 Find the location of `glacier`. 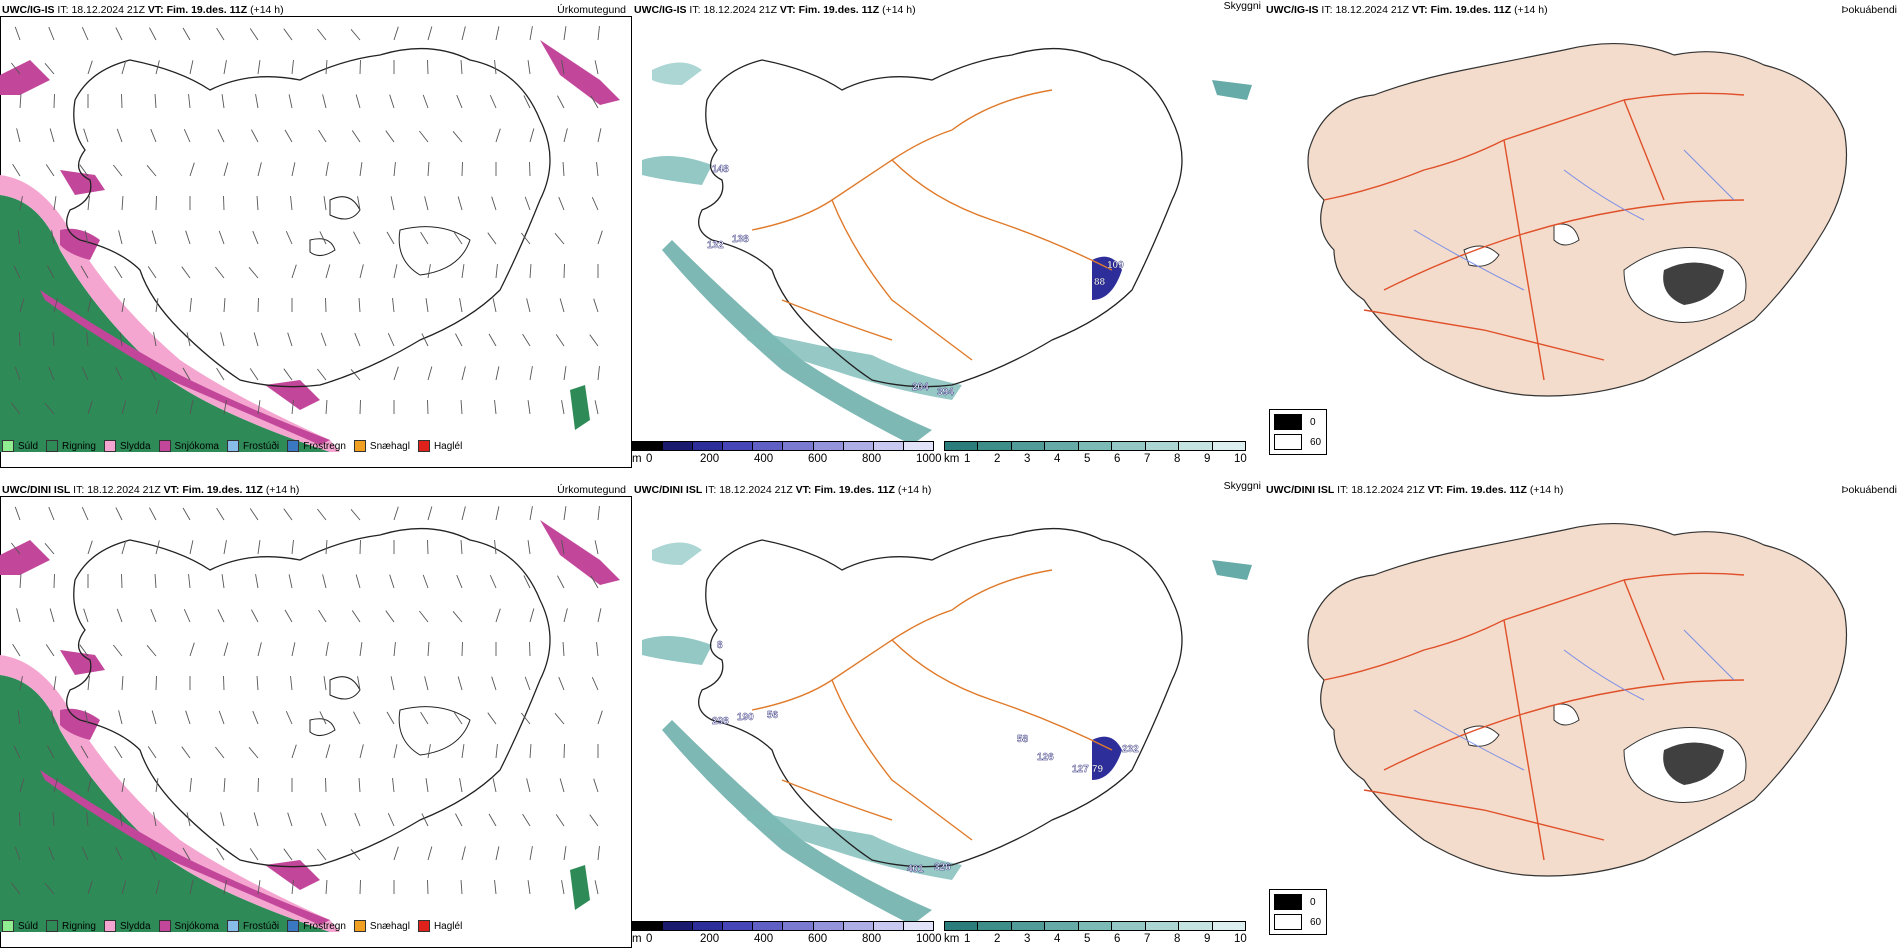

glacier is located at coordinates (1566, 234).